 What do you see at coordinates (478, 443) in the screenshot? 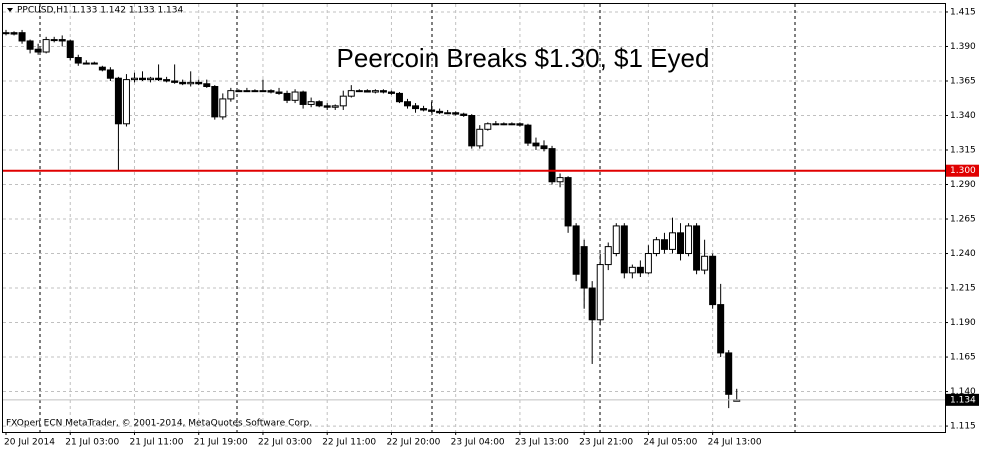
I see `x-tick-label: 23 Jul 04:00` at bounding box center [478, 443].